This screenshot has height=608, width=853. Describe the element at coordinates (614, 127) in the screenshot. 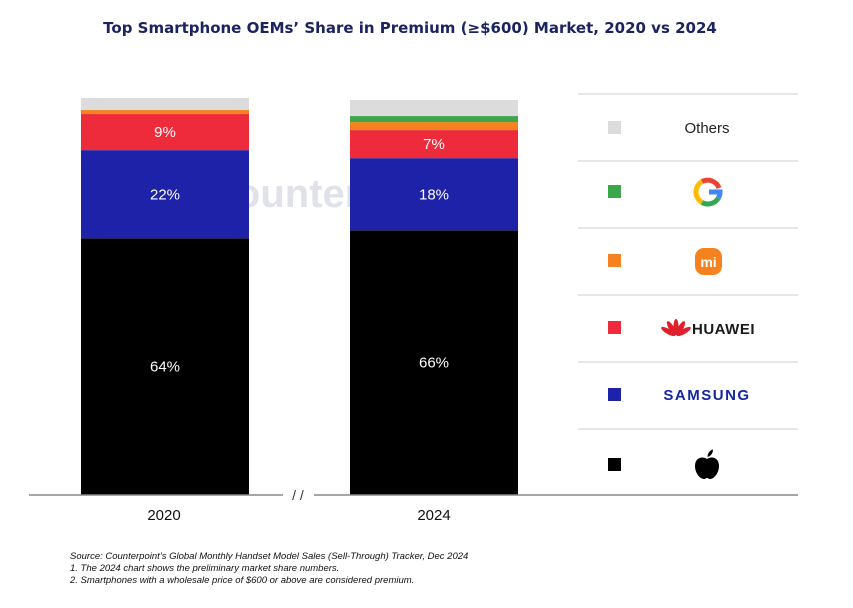

I see `legend-swatch-others` at that location.